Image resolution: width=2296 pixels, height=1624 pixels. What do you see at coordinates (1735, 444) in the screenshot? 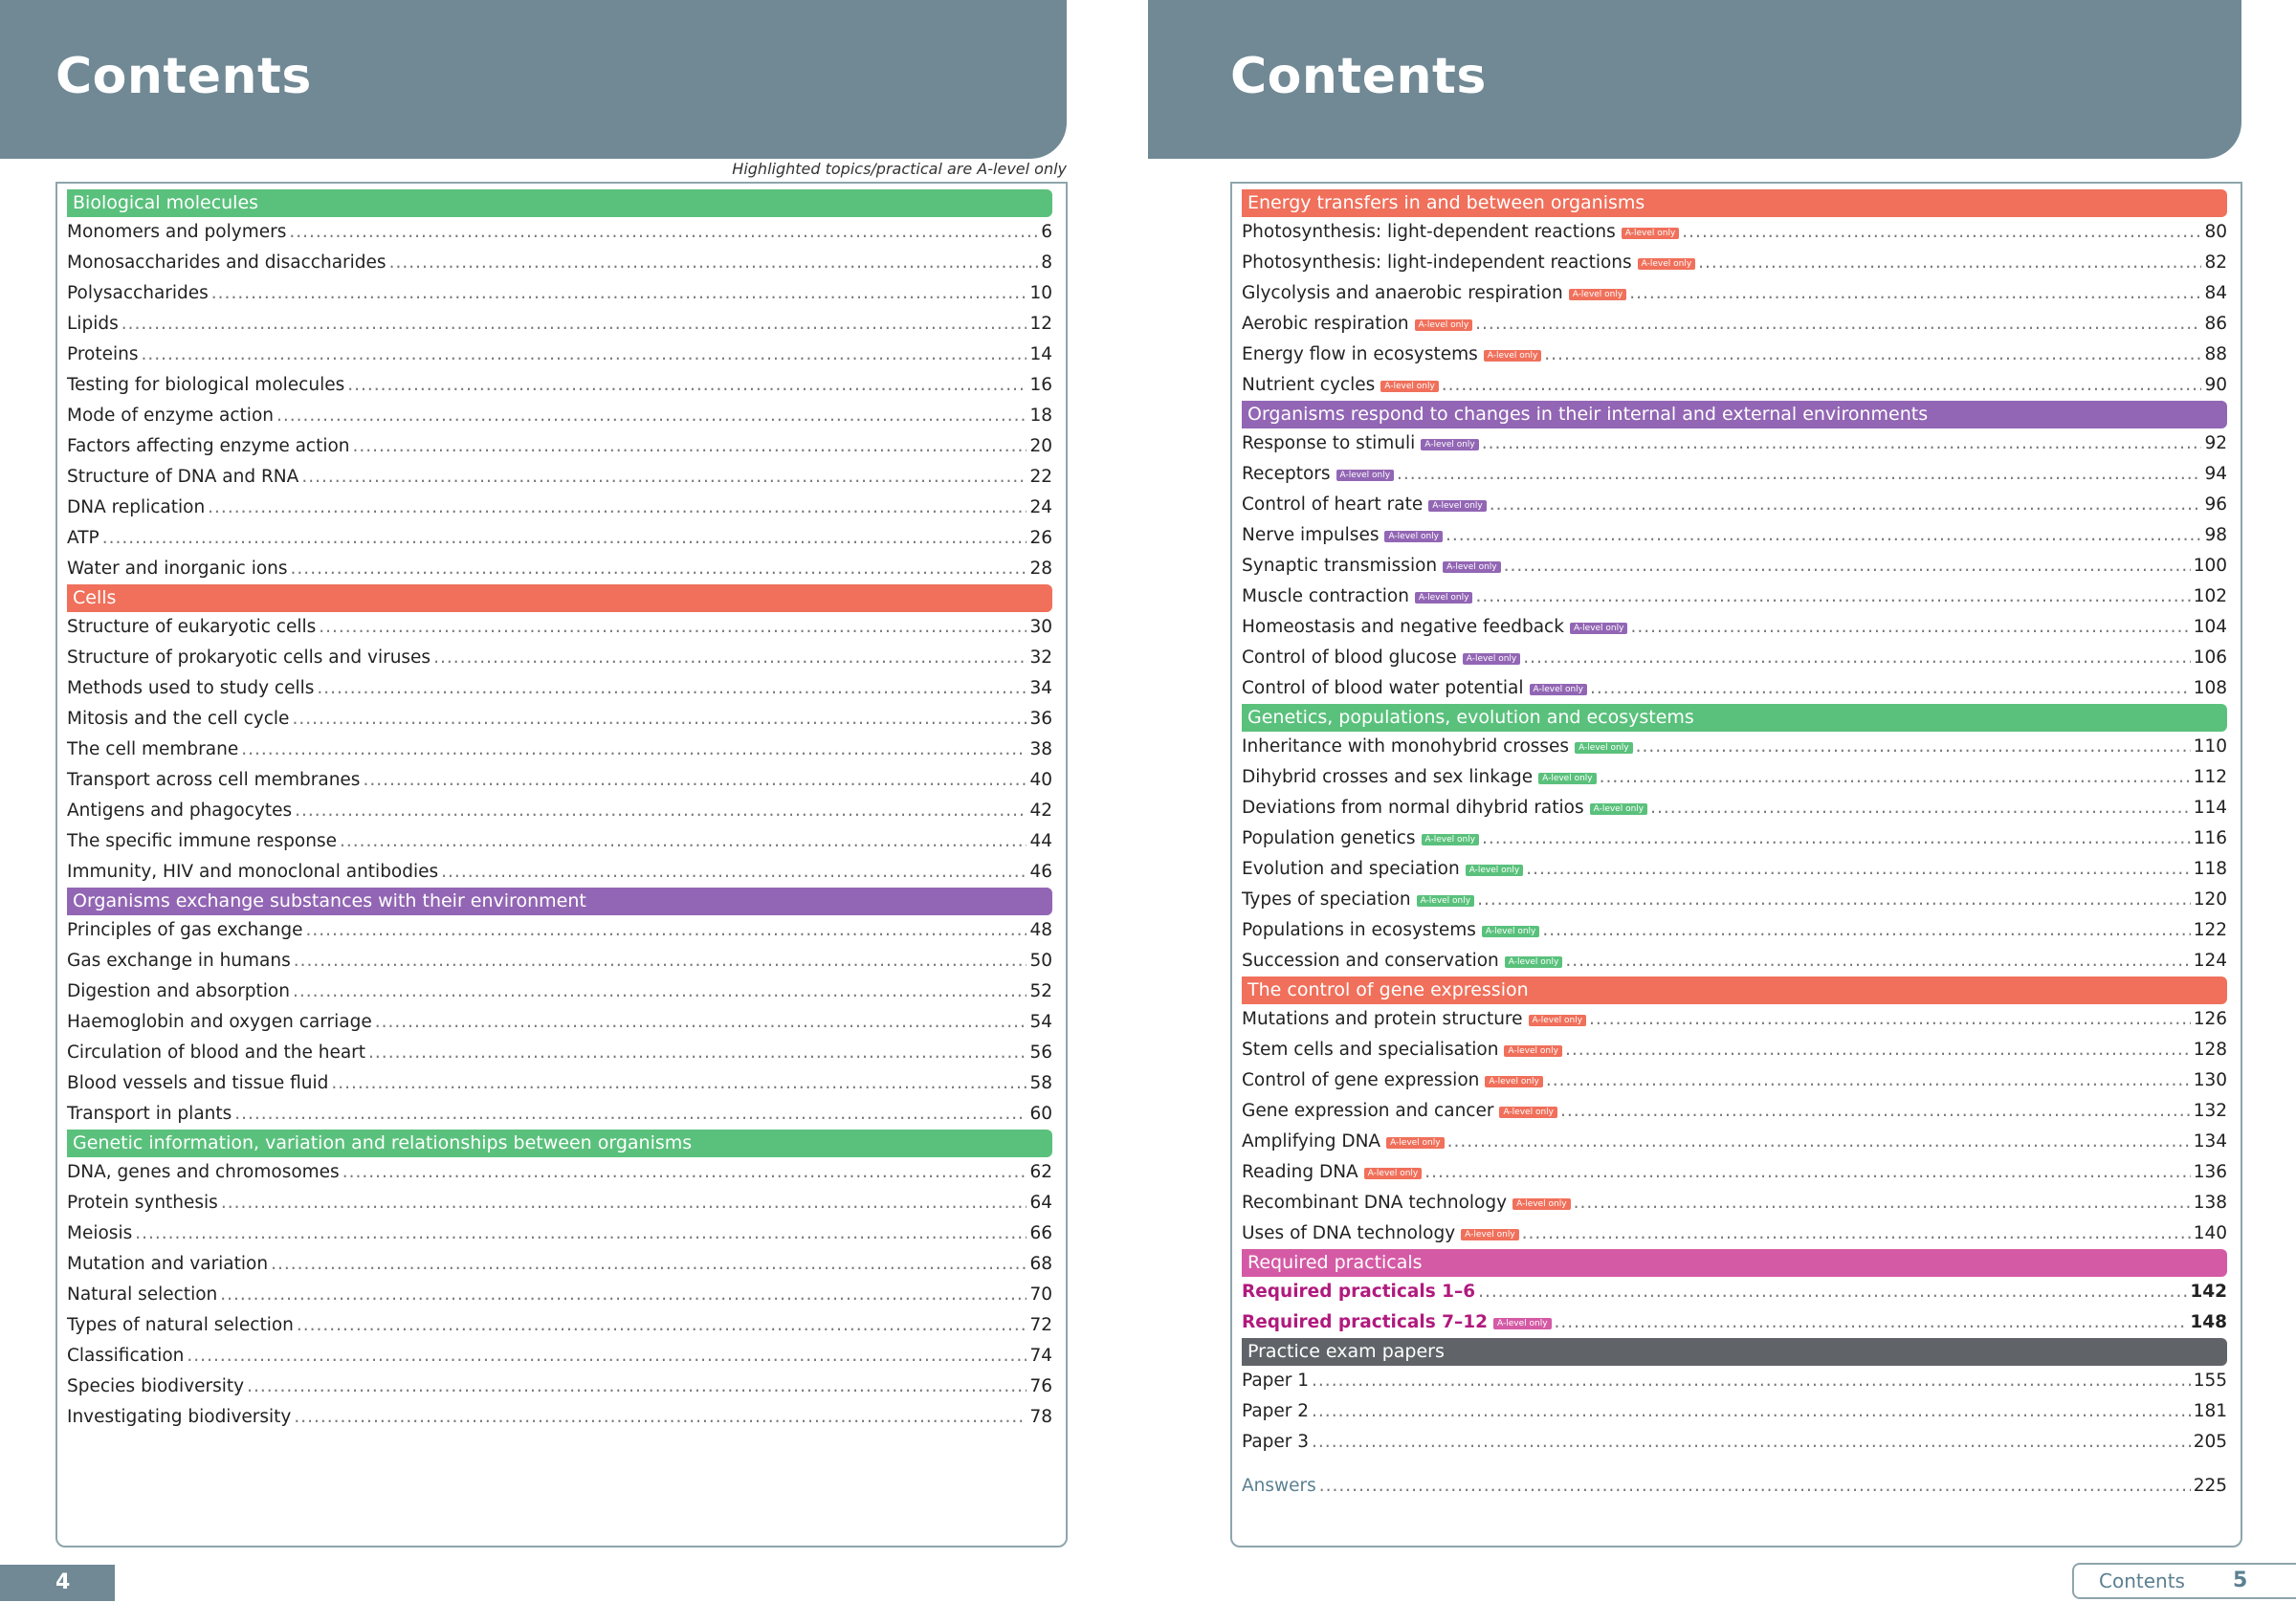
I see `toc-entry: Response to stimuli A-level only 92` at bounding box center [1735, 444].